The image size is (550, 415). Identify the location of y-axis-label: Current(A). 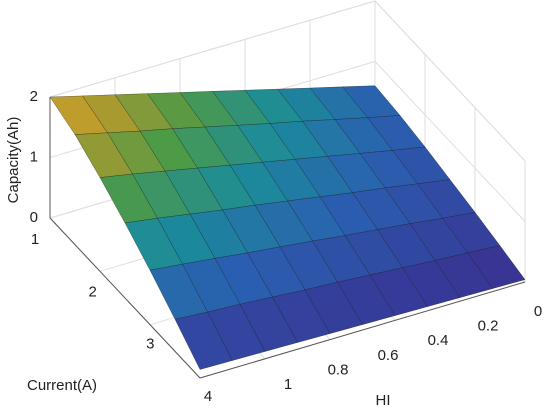
(62, 385).